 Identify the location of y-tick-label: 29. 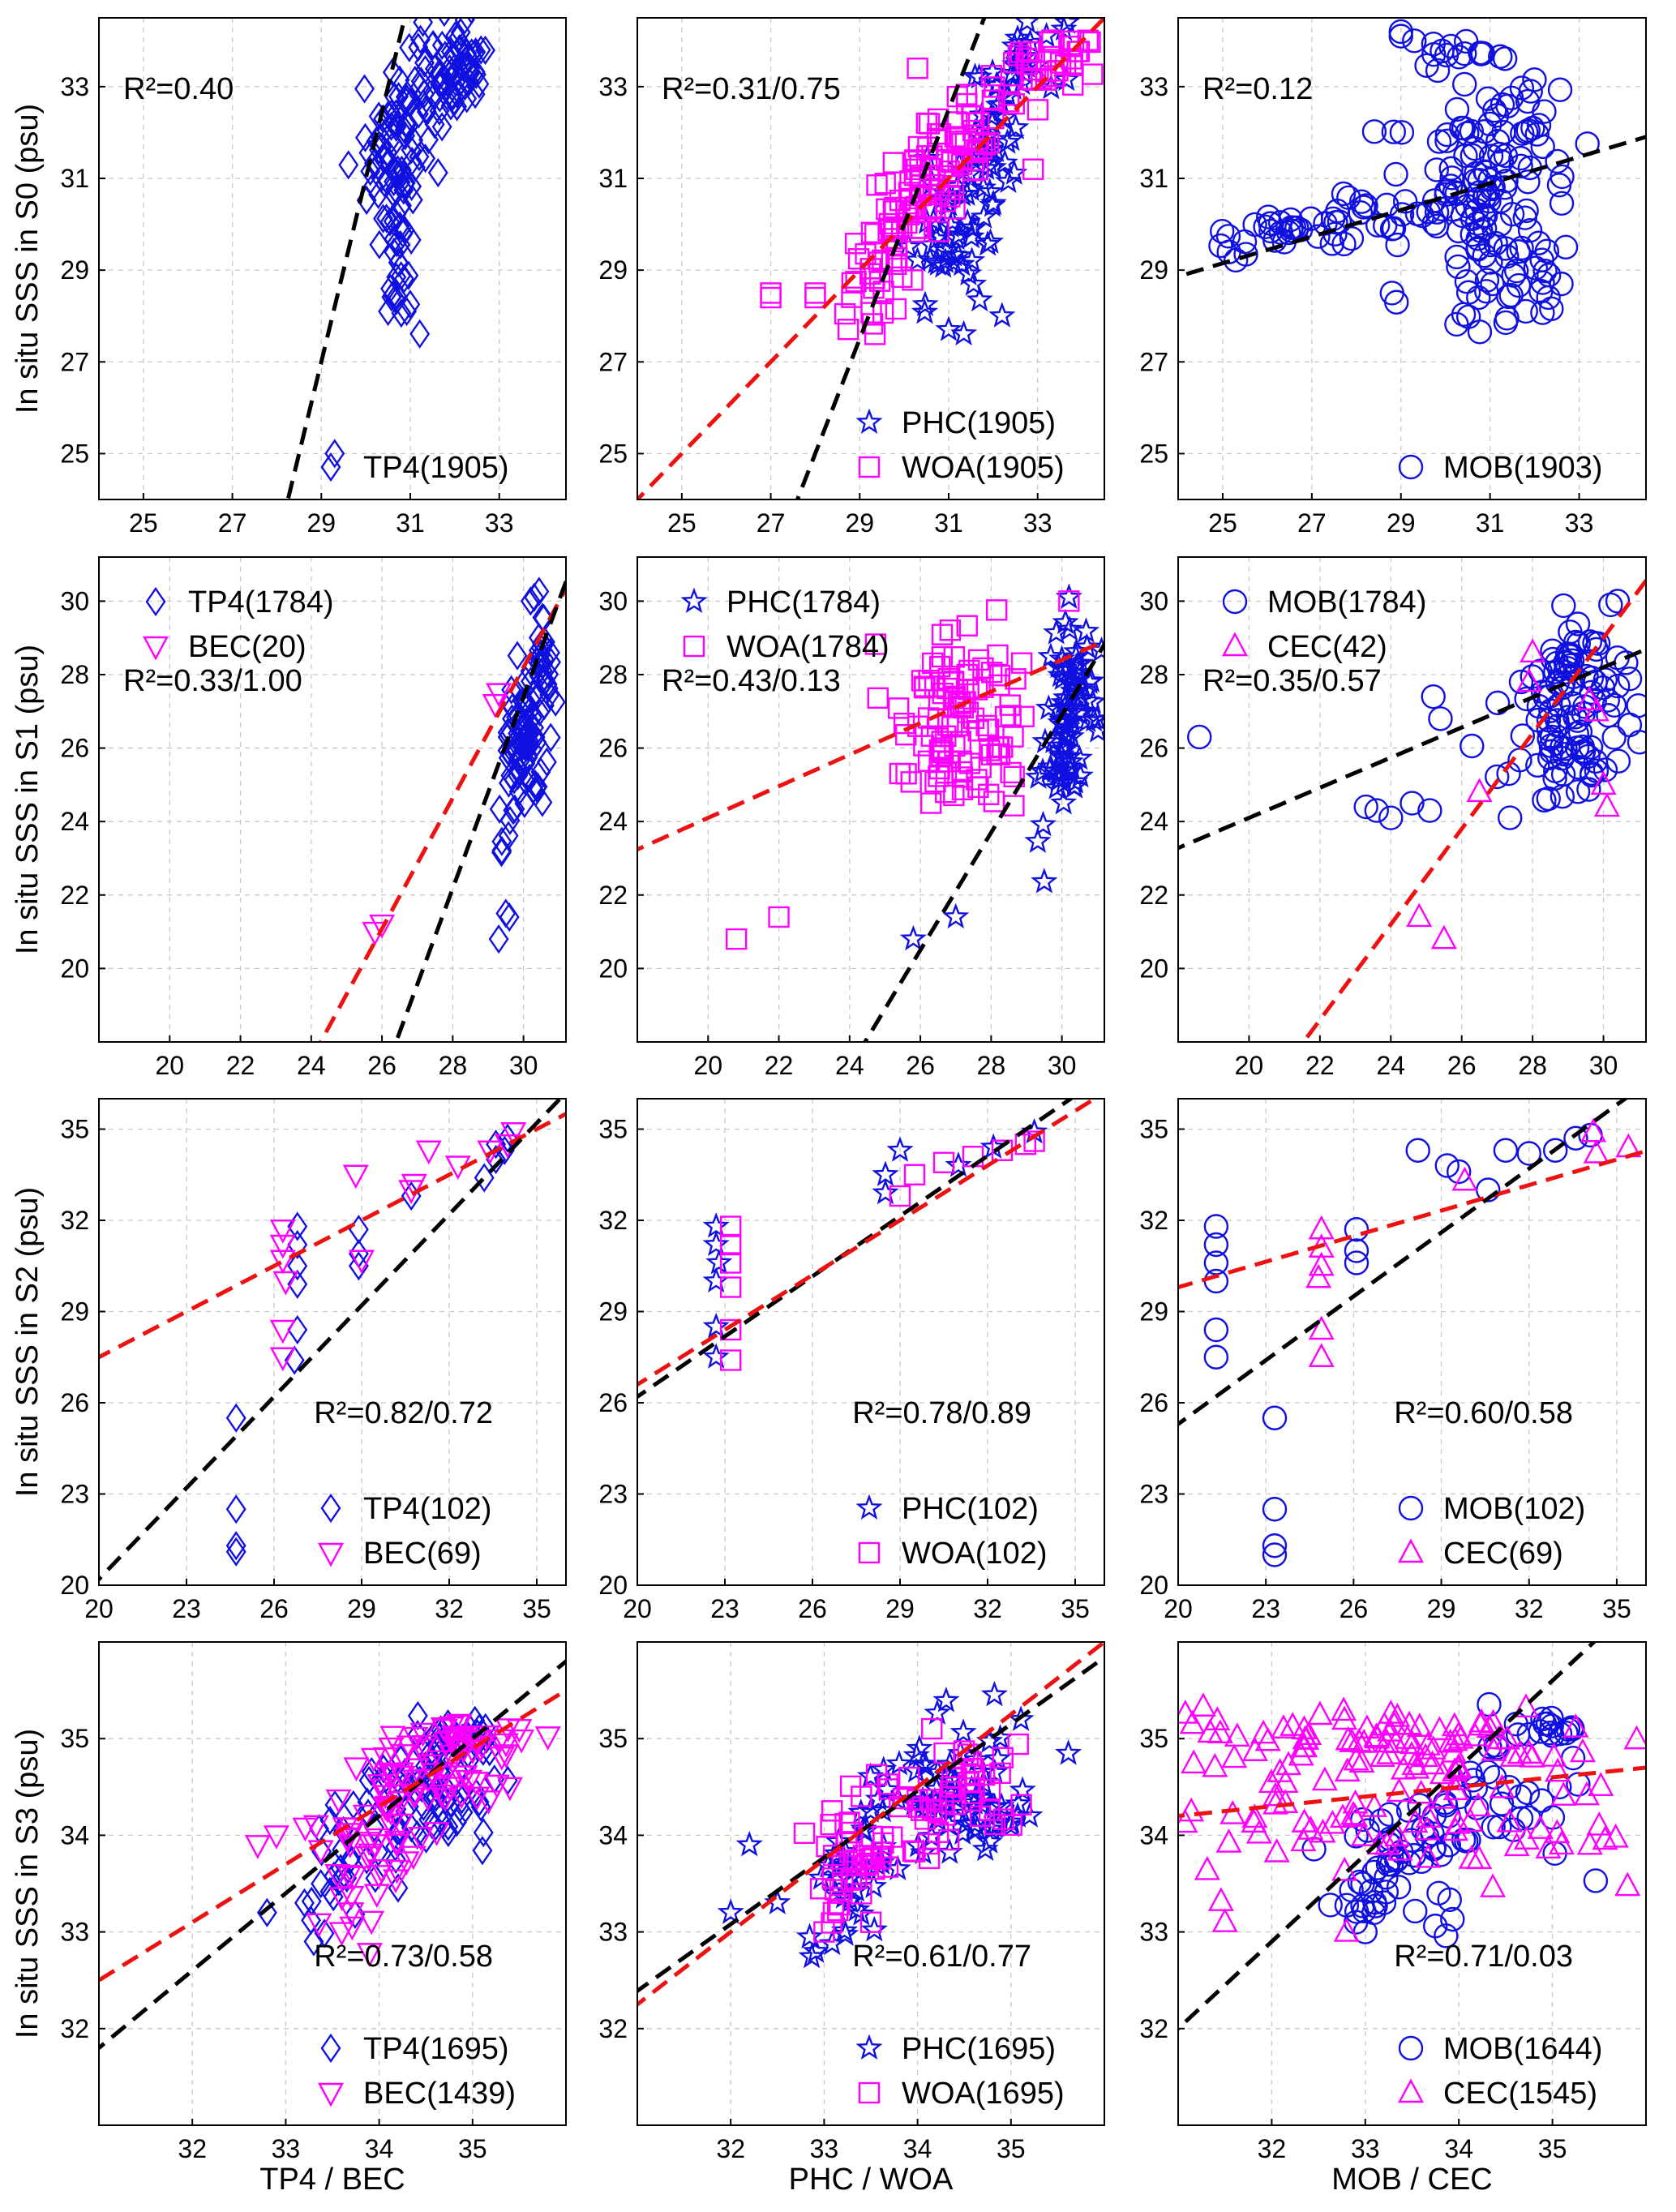
(1153, 270).